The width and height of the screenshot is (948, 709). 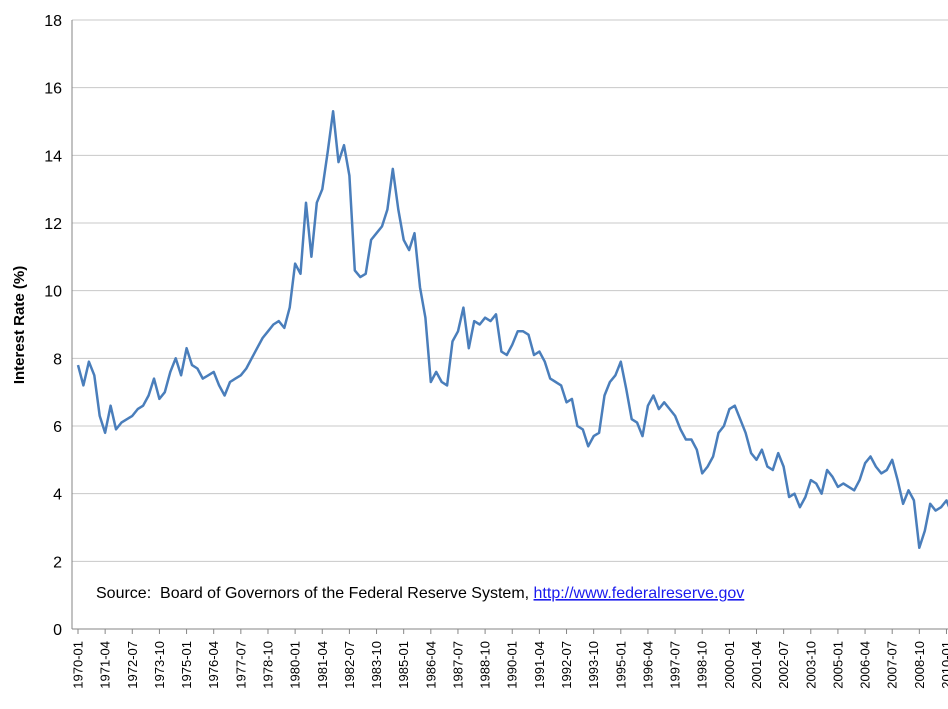 What do you see at coordinates (919, 665) in the screenshot?
I see `x-tick-label: 2008-10` at bounding box center [919, 665].